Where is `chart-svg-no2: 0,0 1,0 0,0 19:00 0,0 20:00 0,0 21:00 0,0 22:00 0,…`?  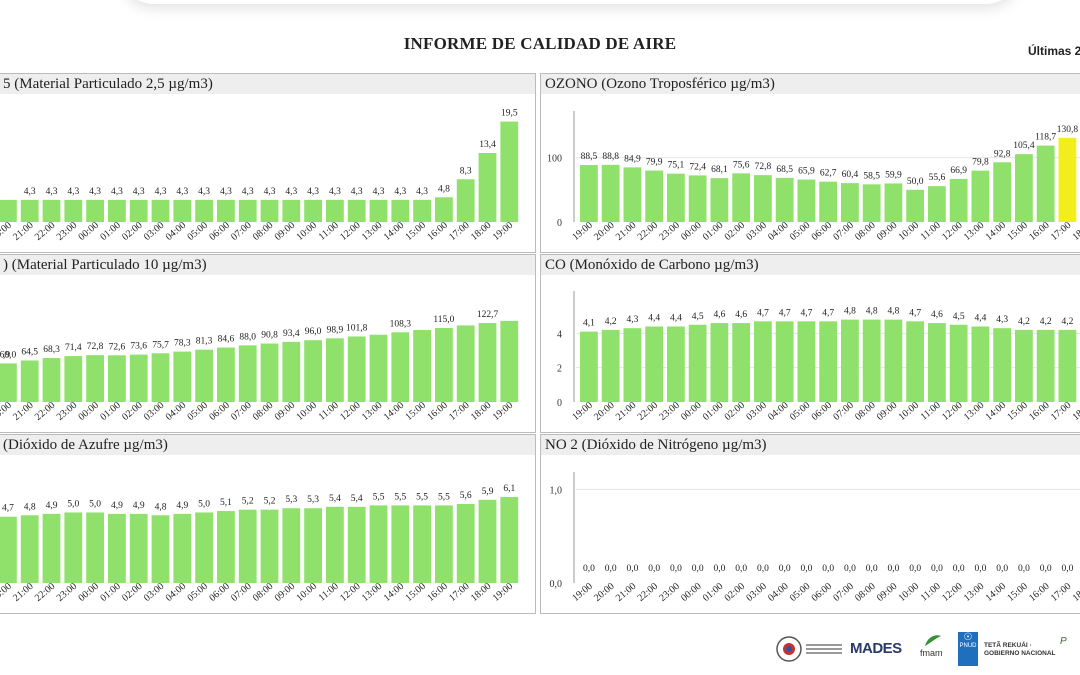 chart-svg-no2: 0,0 1,0 0,0 19:00 0,0 20:00 0,0 21:00 0,0 22:00 0,… is located at coordinates (815, 538).